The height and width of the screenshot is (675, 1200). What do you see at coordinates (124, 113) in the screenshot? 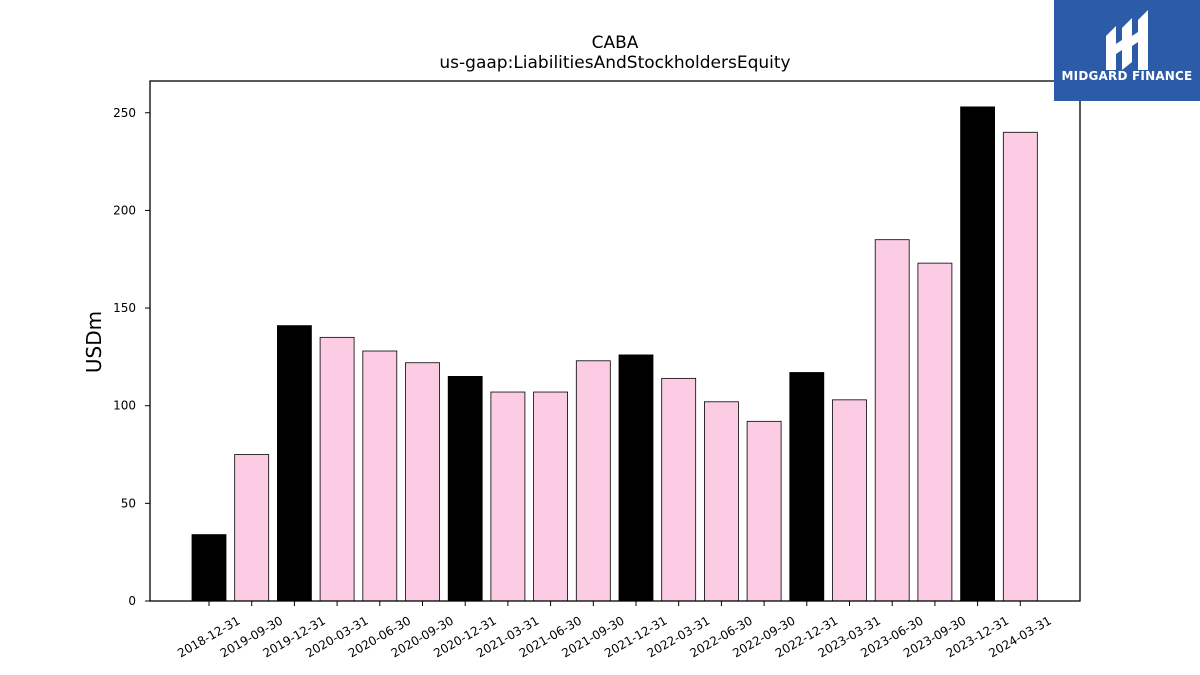
I see `y-tick-label: 250` at bounding box center [124, 113].